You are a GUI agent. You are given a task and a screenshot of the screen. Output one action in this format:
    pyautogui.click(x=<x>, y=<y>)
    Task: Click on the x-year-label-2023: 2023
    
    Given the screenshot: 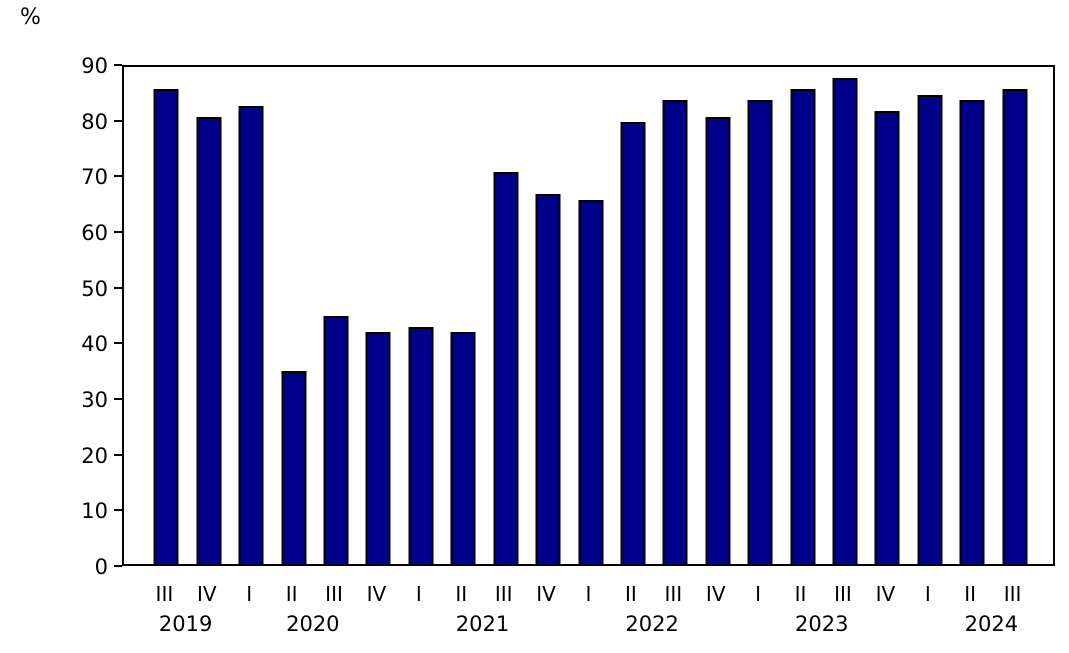 What is the action you would take?
    pyautogui.click(x=822, y=624)
    